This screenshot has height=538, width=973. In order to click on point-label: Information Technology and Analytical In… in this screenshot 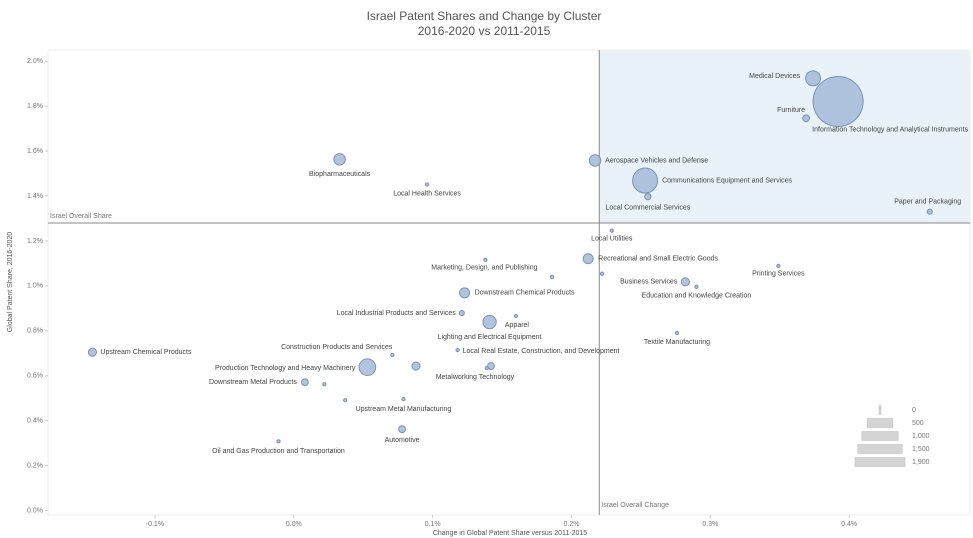, I will do `click(890, 129)`.